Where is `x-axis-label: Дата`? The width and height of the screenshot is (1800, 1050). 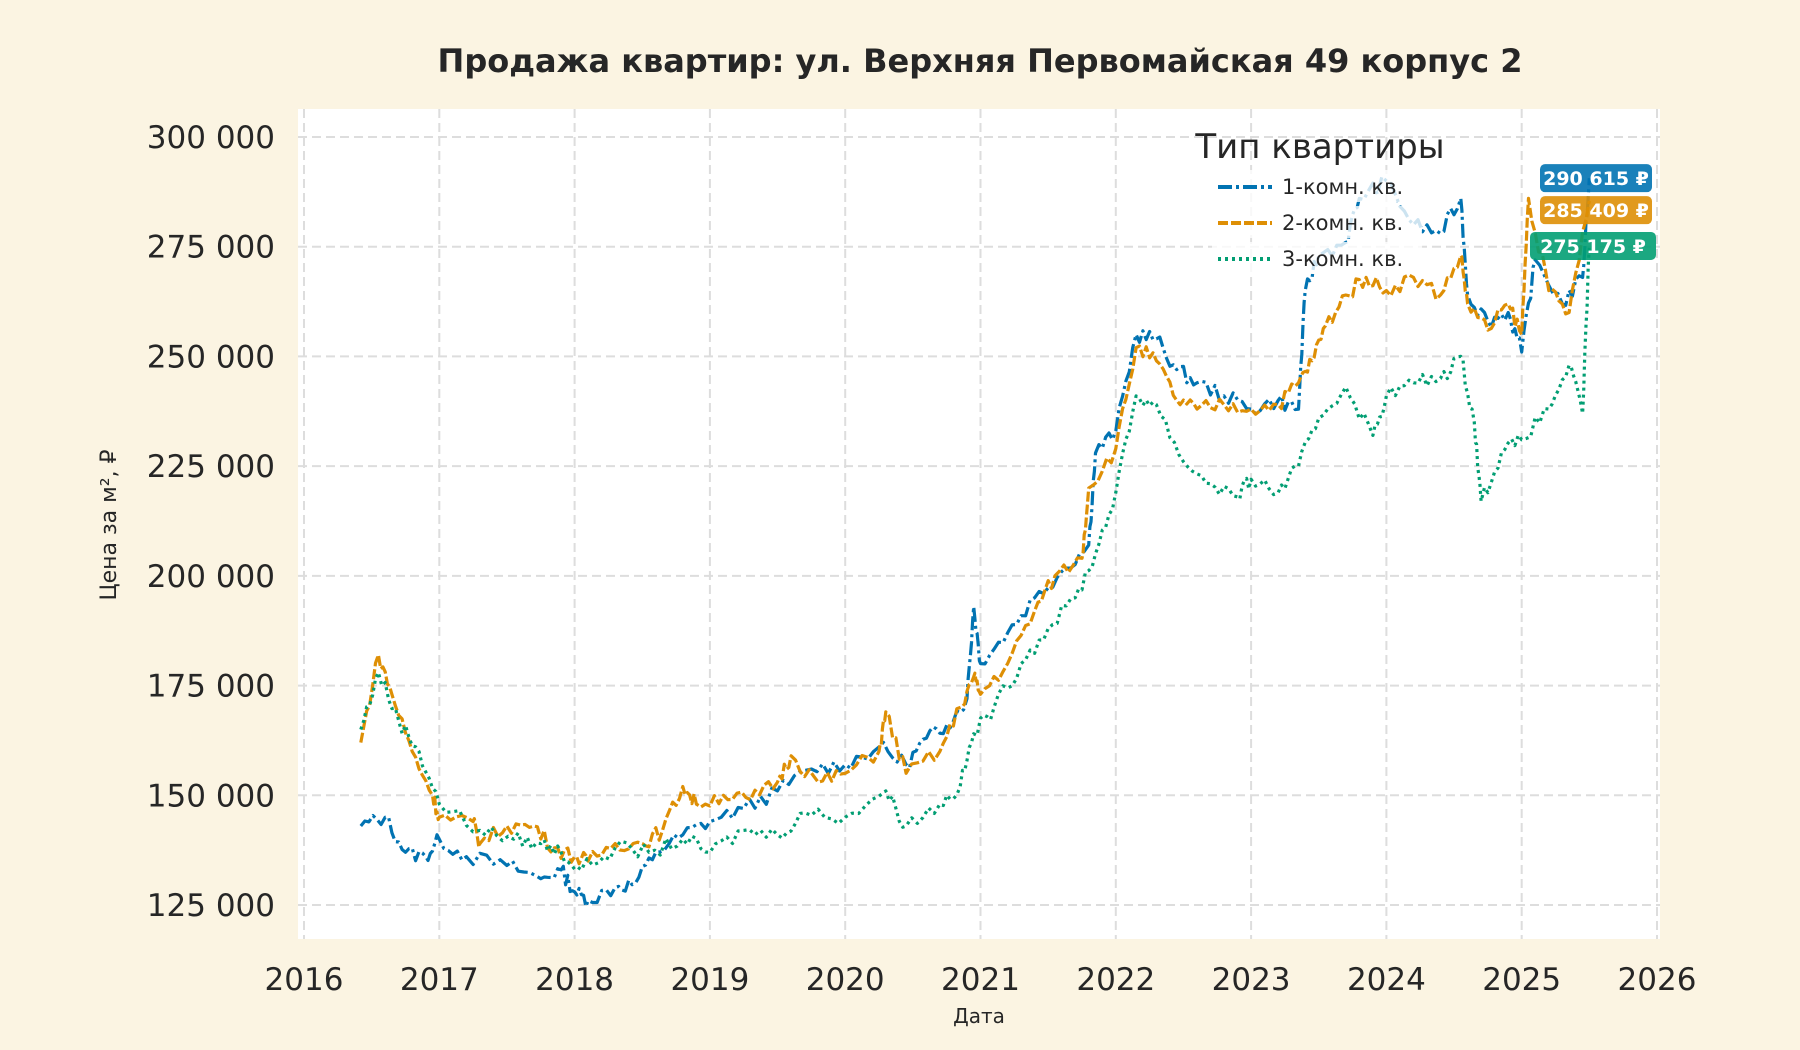 x-axis-label: Дата is located at coordinates (979, 1016).